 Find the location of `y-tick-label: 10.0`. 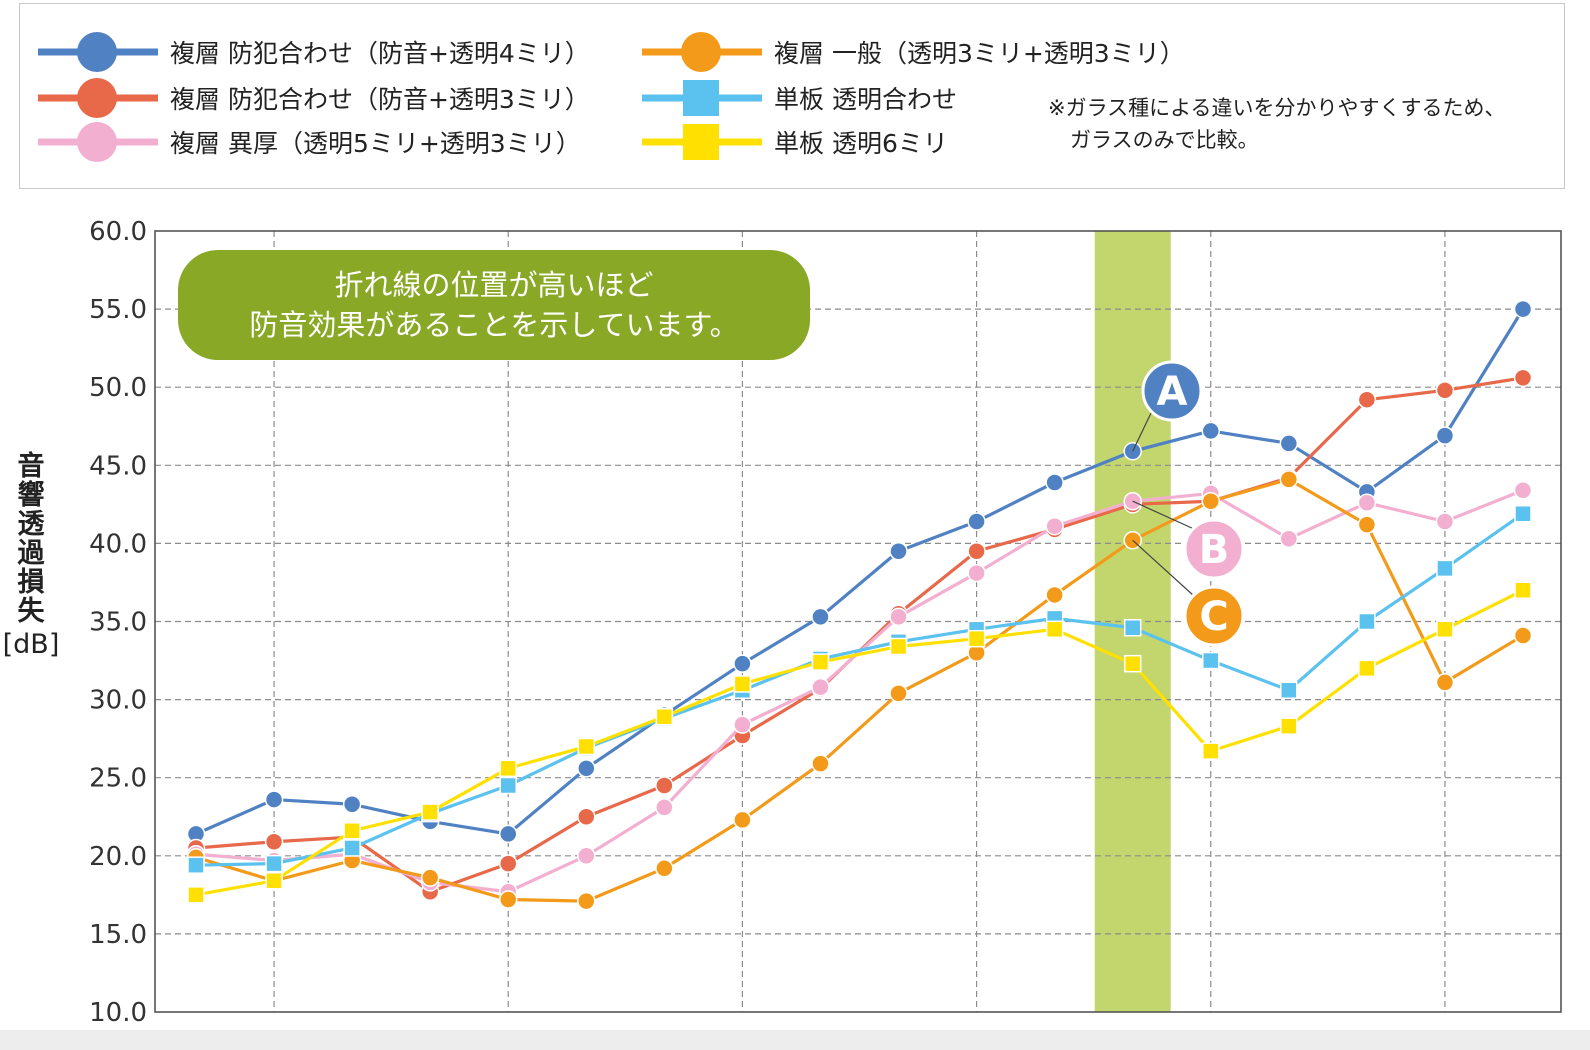

y-tick-label: 10.0 is located at coordinates (118, 1013).